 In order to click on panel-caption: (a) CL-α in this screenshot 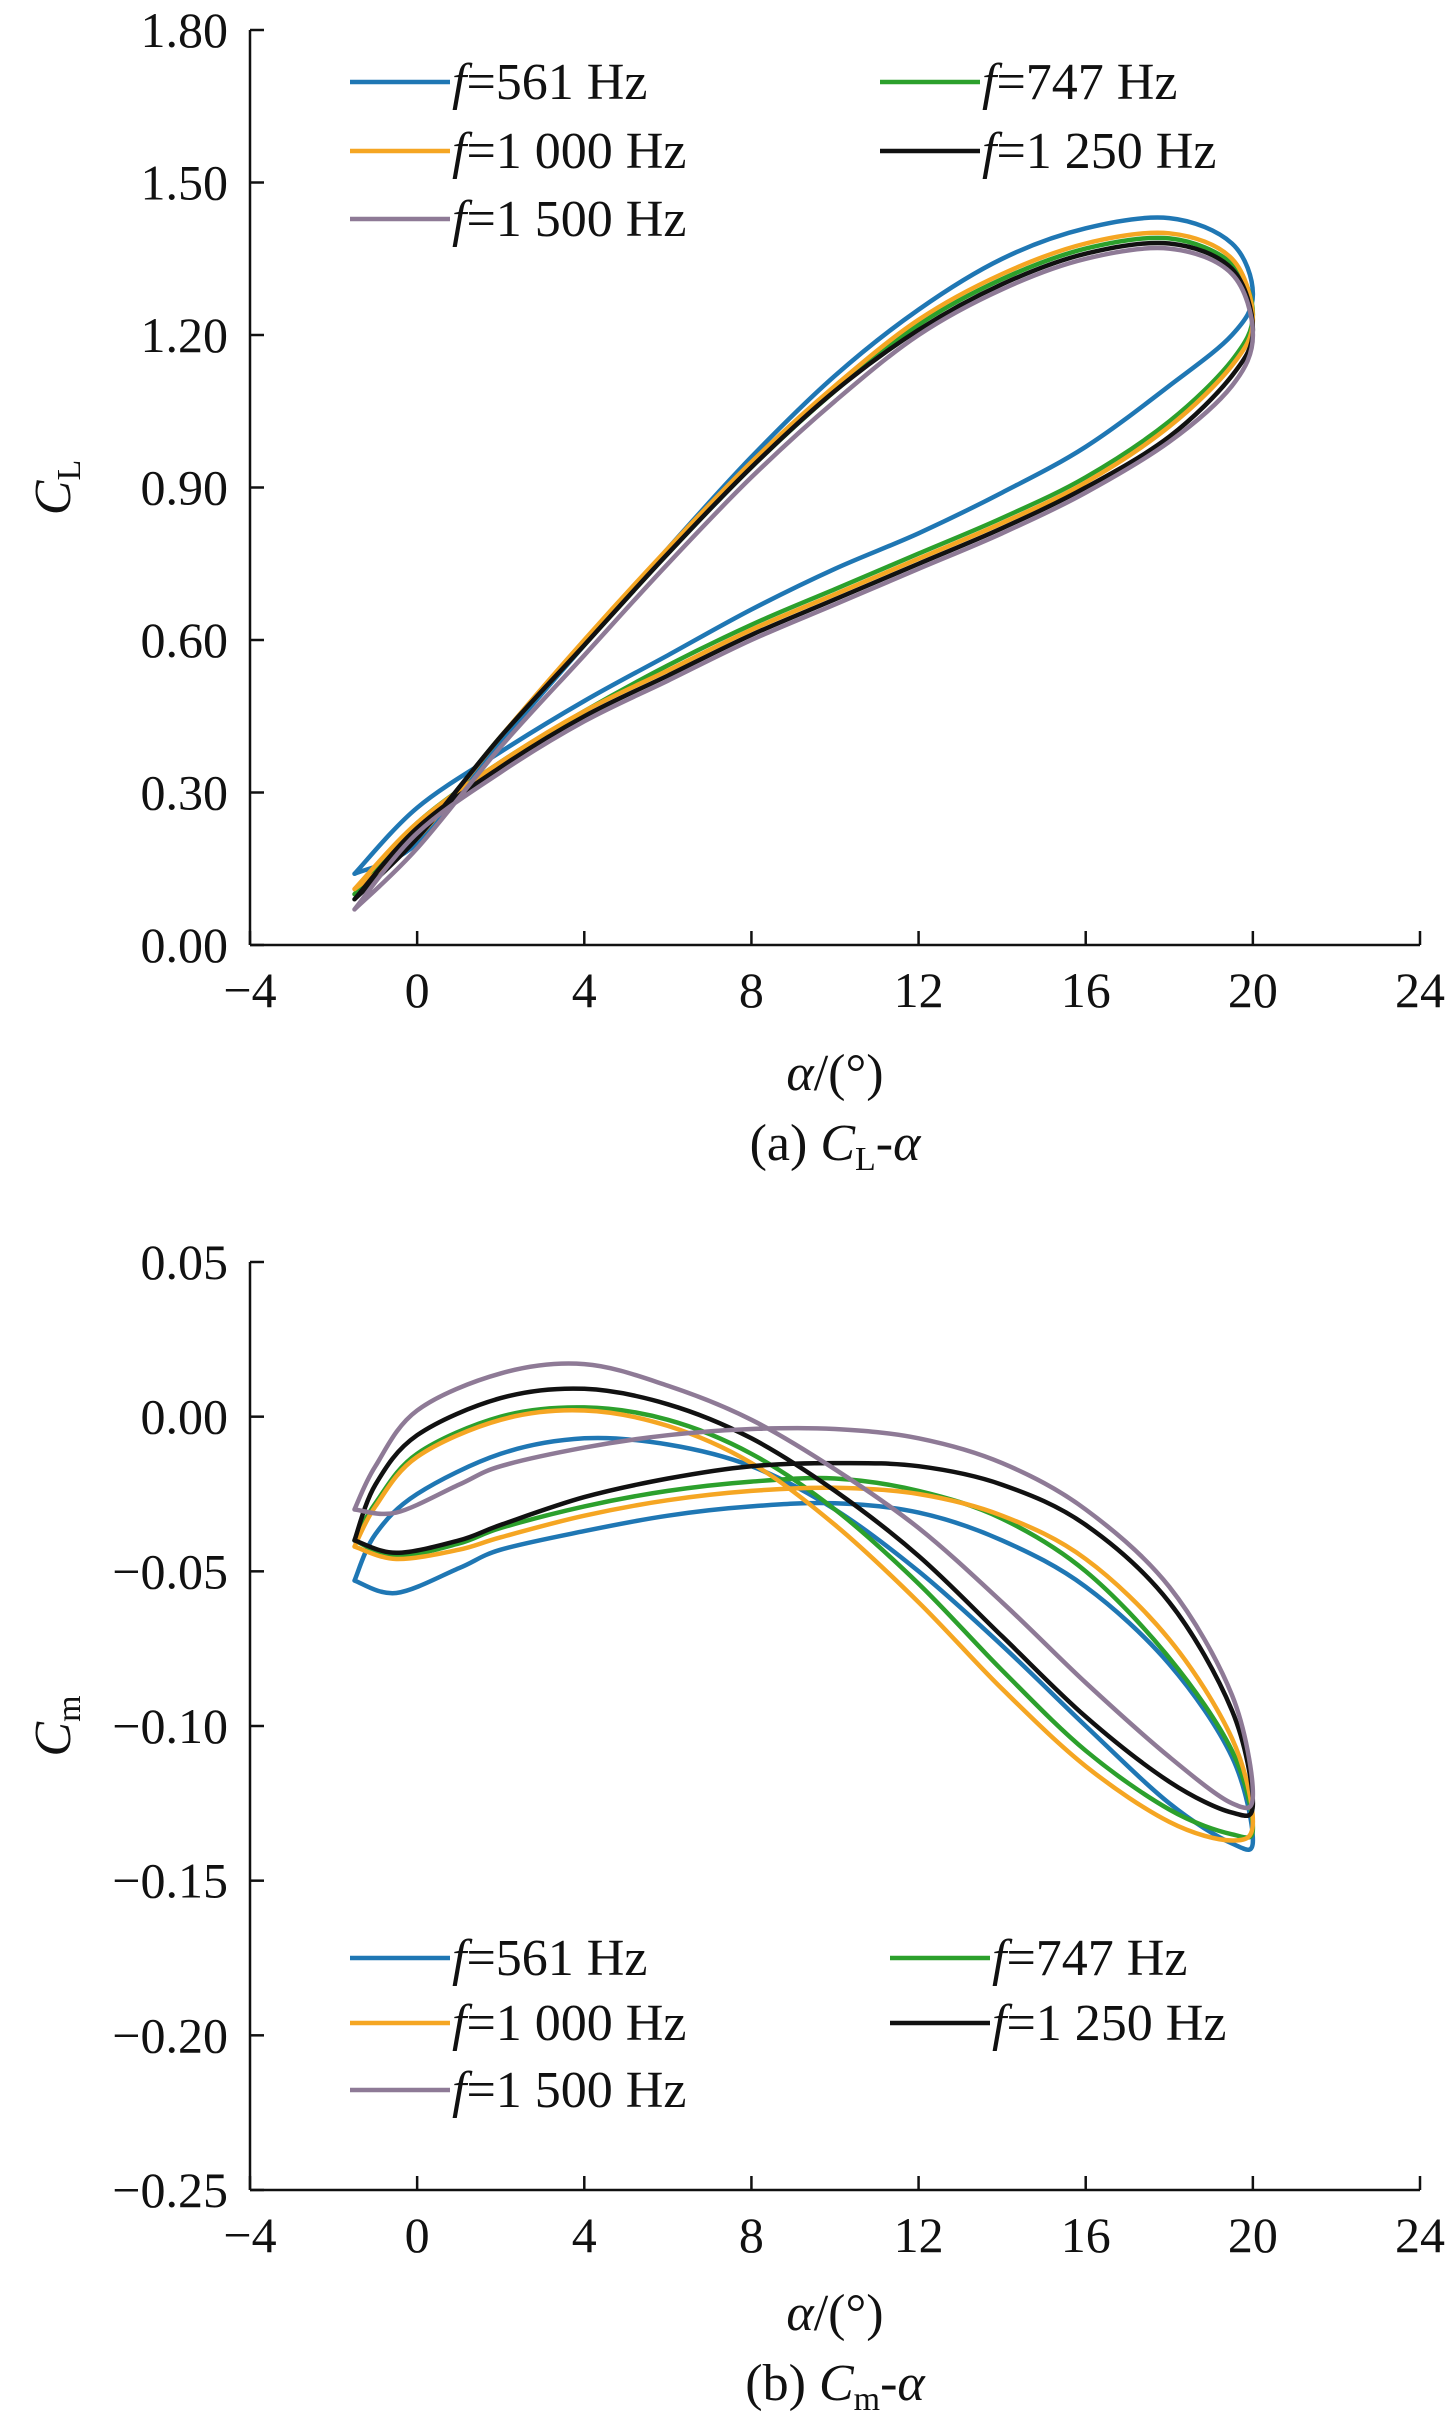, I will do `click(836, 1146)`.